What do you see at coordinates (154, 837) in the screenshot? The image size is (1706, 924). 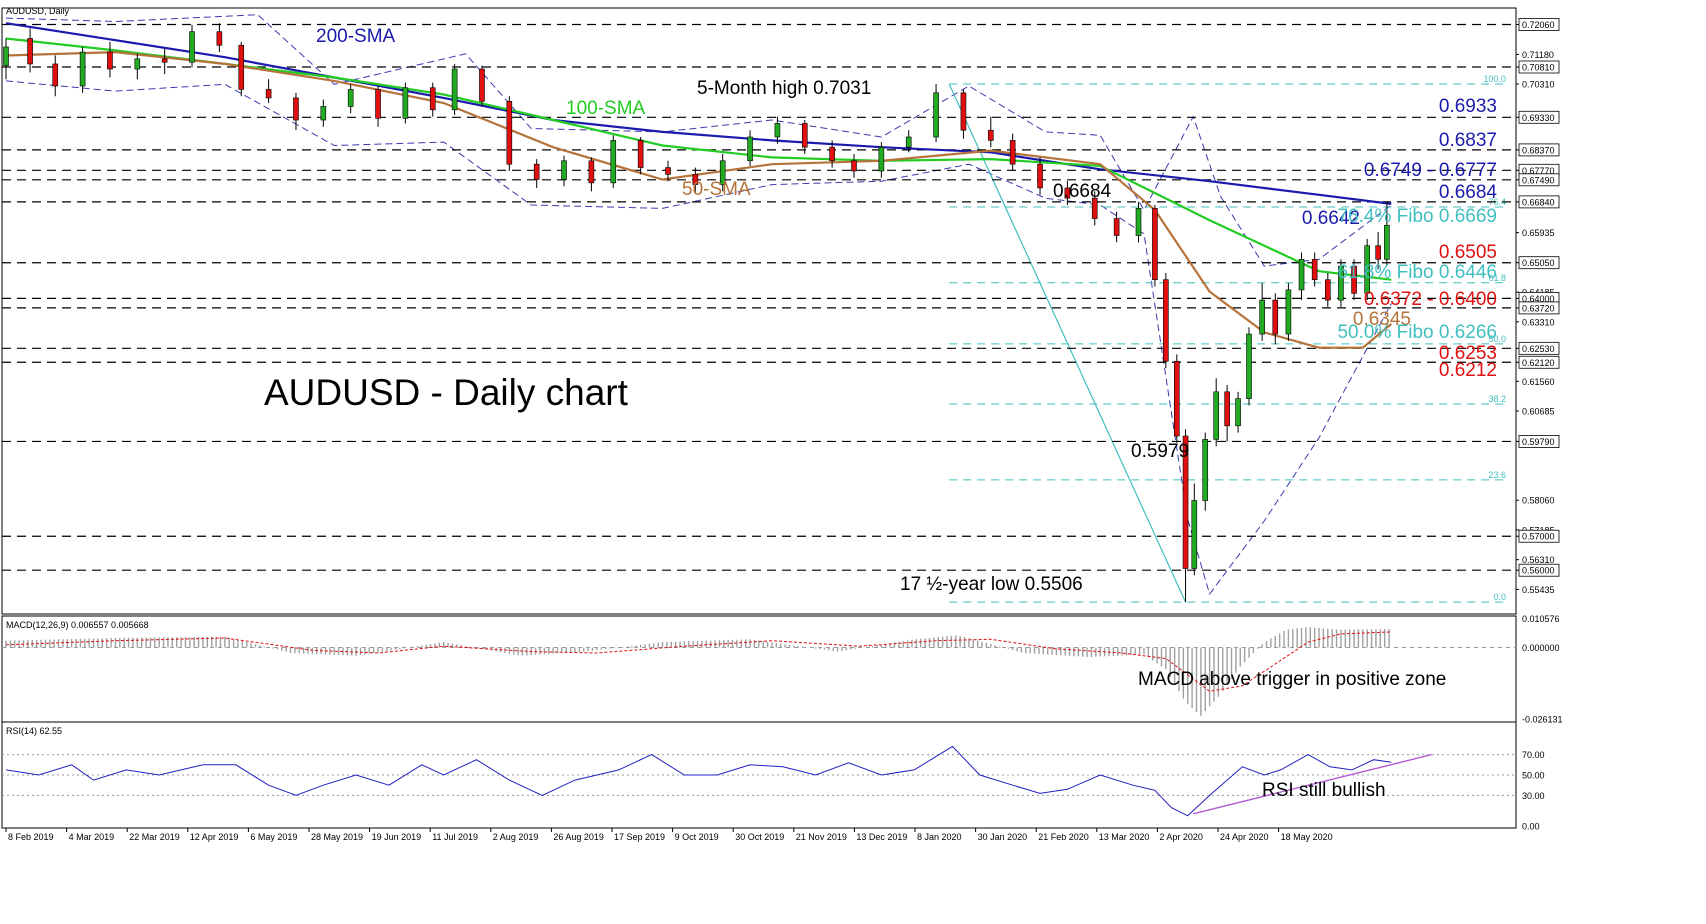 I see `x-tick-label-2: 22 Mar 2019` at bounding box center [154, 837].